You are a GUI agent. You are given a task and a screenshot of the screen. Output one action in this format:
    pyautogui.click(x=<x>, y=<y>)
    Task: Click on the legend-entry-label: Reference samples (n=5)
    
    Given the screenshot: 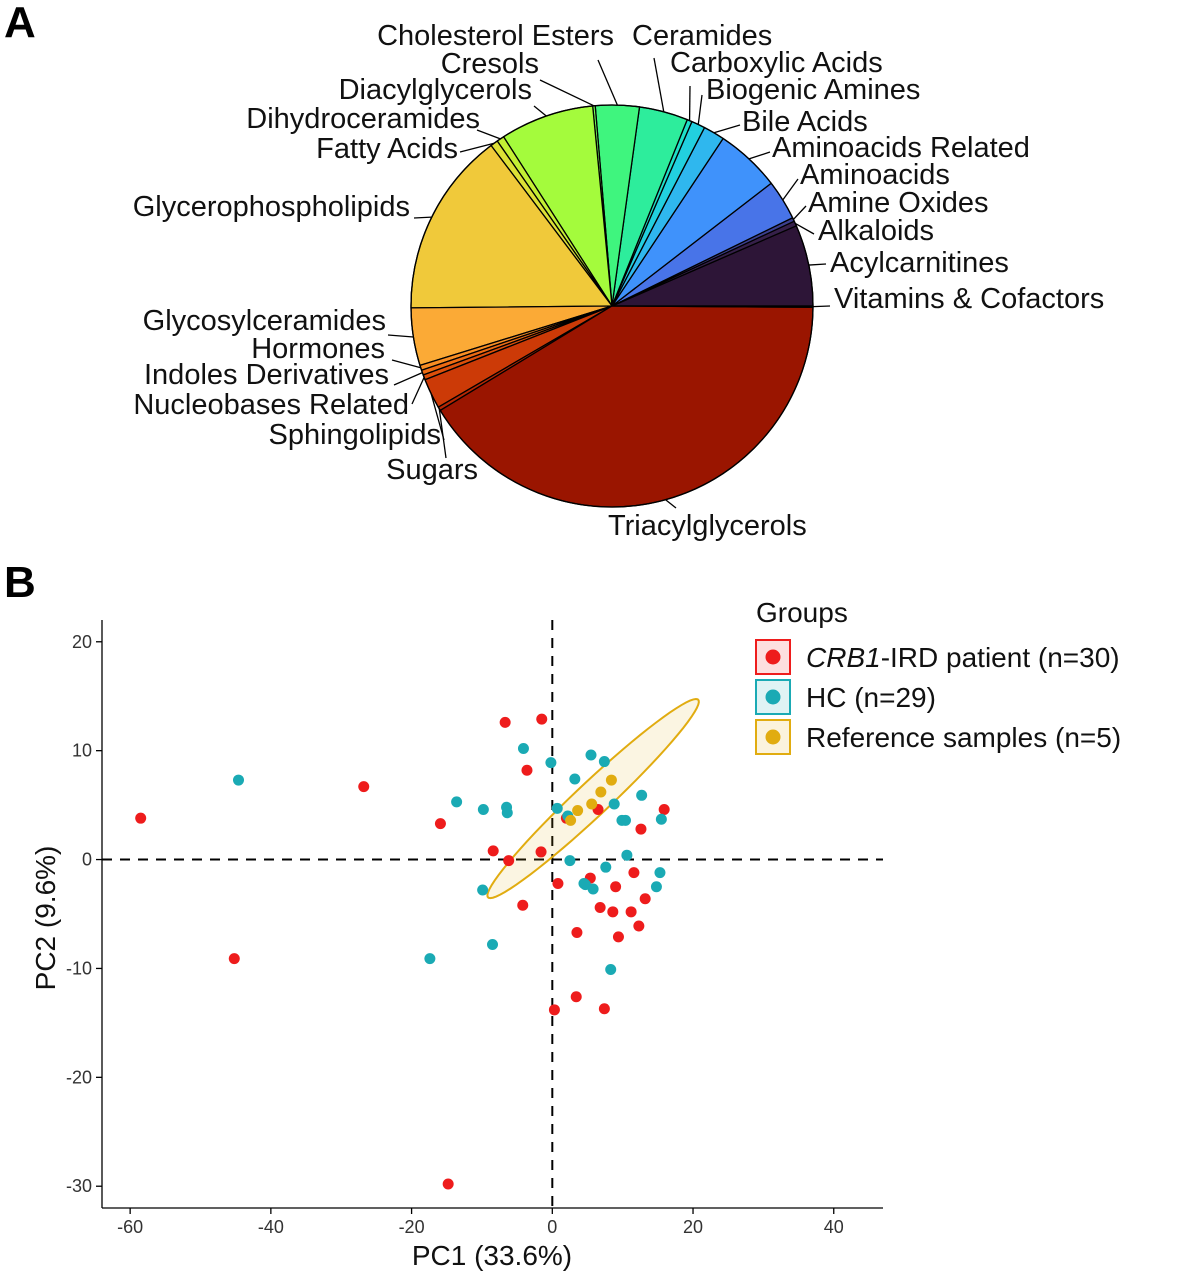 What is the action you would take?
    pyautogui.click(x=963, y=737)
    